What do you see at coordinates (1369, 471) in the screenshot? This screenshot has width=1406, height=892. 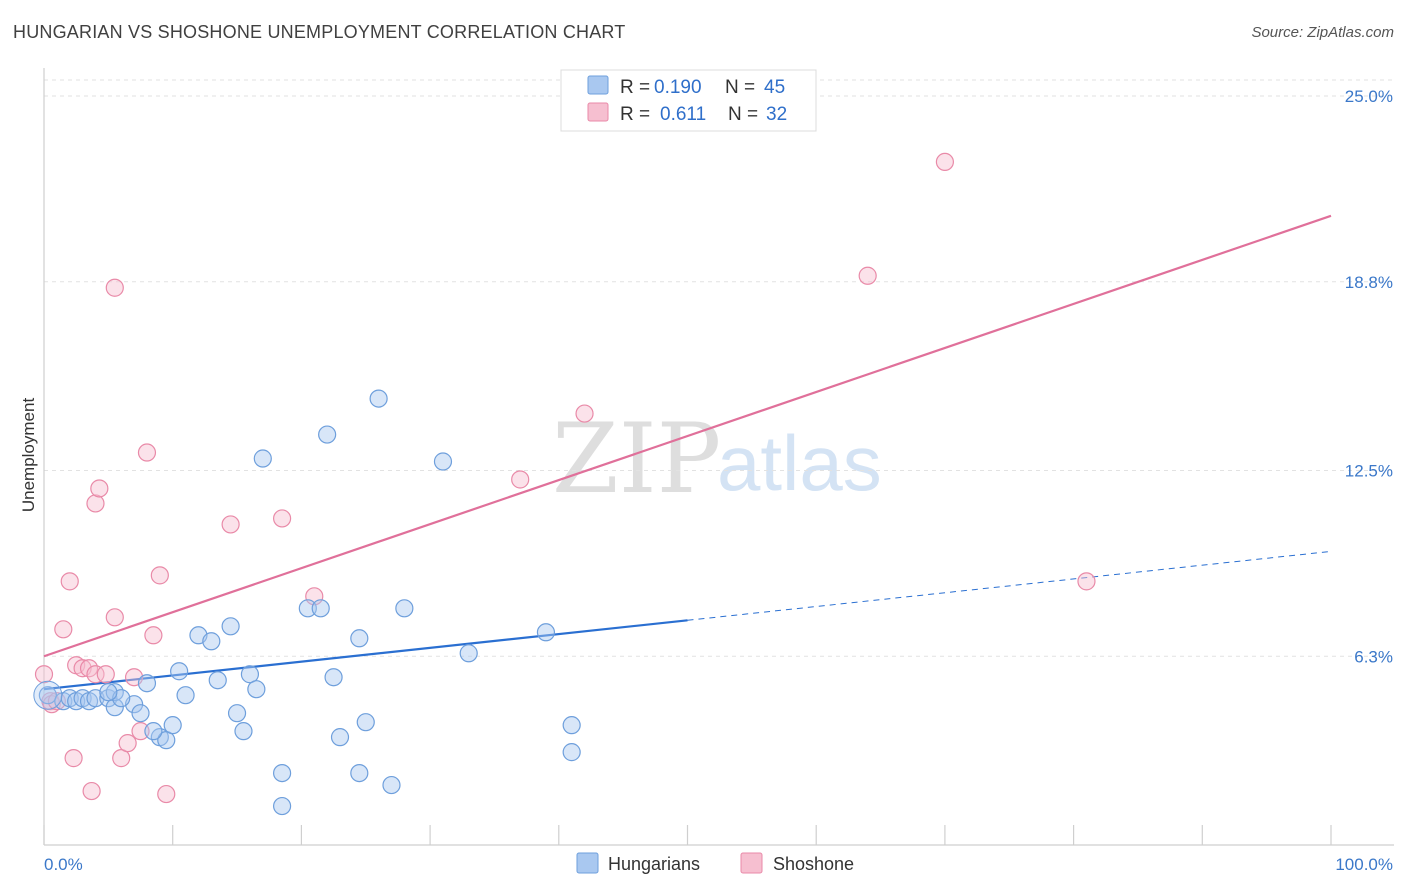 I see `y-tick-label: 12.5%` at bounding box center [1369, 471].